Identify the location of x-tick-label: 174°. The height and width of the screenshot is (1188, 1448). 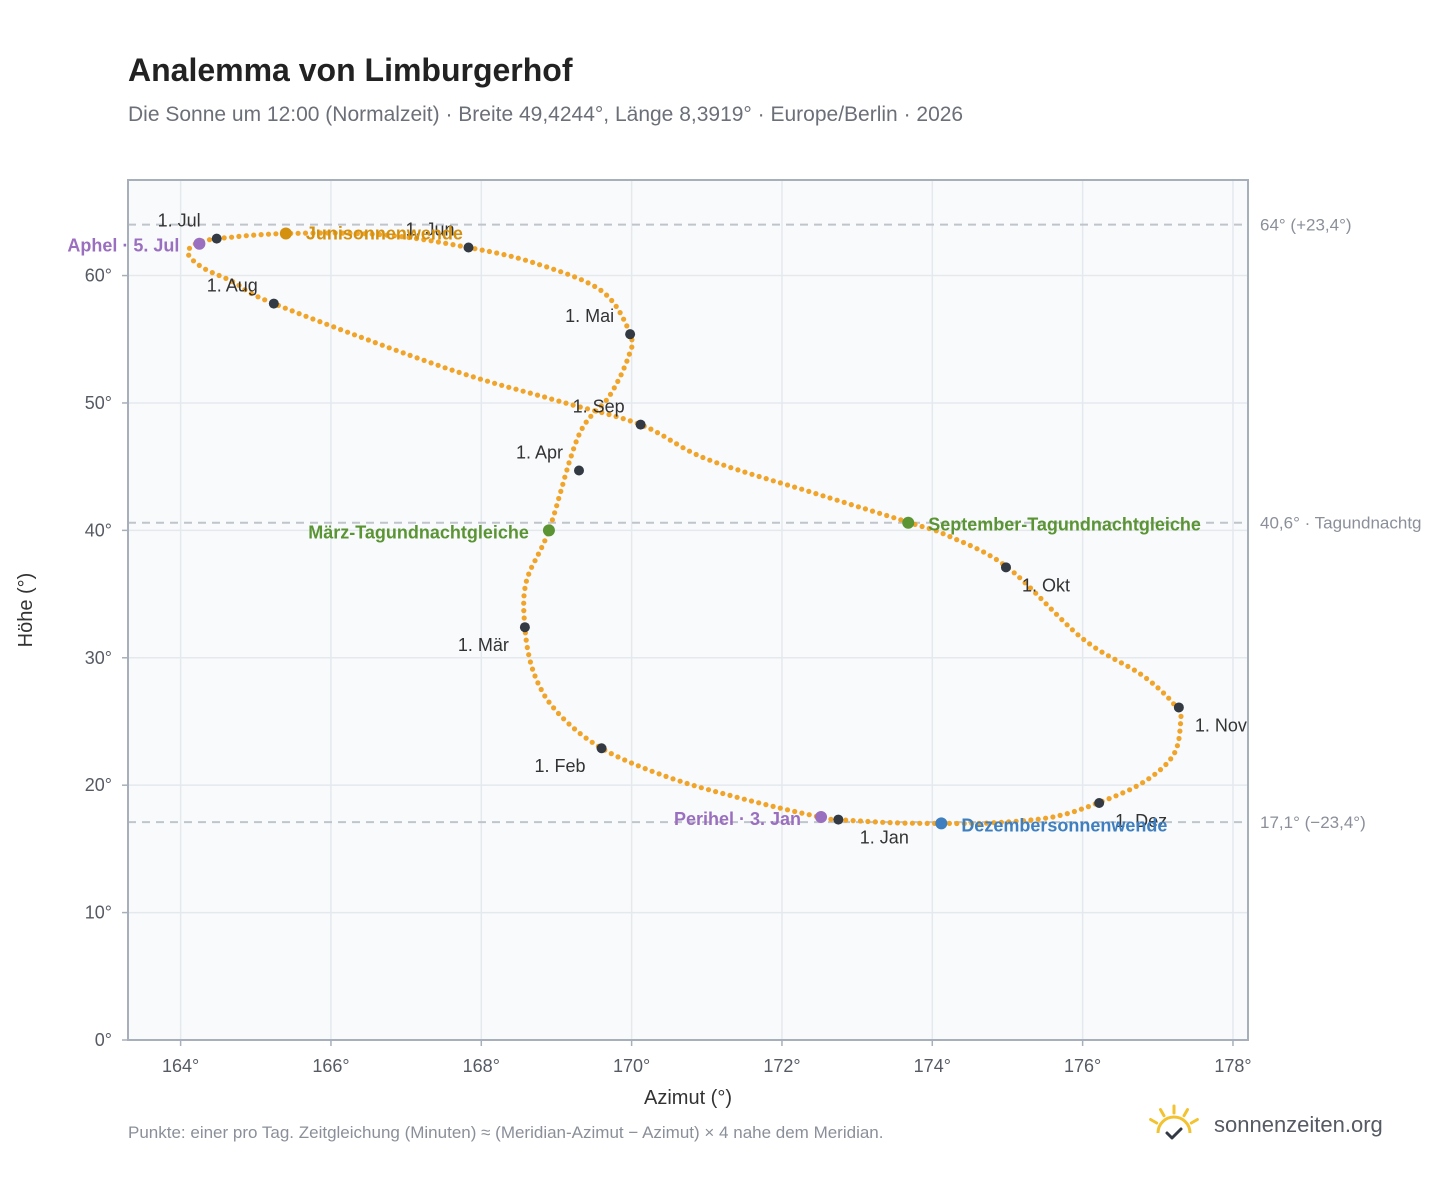
(932, 1066).